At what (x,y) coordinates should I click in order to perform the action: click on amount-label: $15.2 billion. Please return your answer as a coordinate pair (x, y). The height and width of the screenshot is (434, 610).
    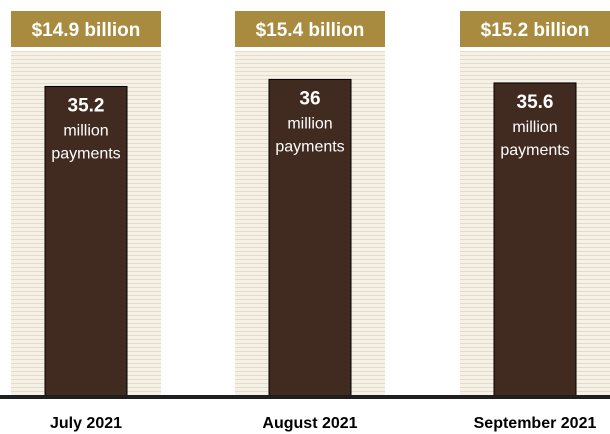
    Looking at the image, I should click on (535, 30).